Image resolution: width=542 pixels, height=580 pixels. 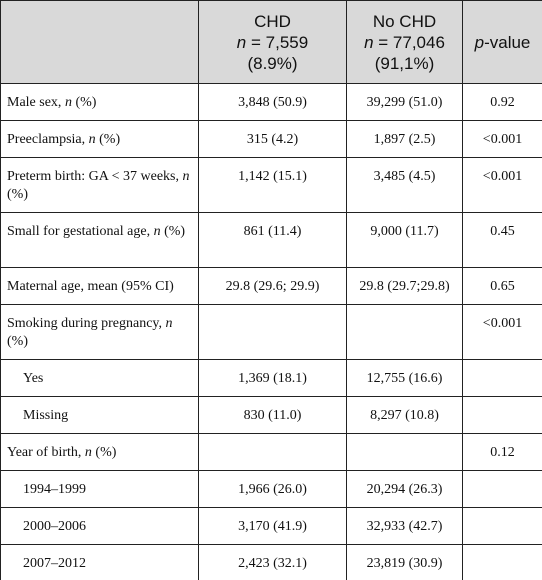 What do you see at coordinates (90, 286) in the screenshot?
I see `text: Maternal age, mean (95% CI)` at bounding box center [90, 286].